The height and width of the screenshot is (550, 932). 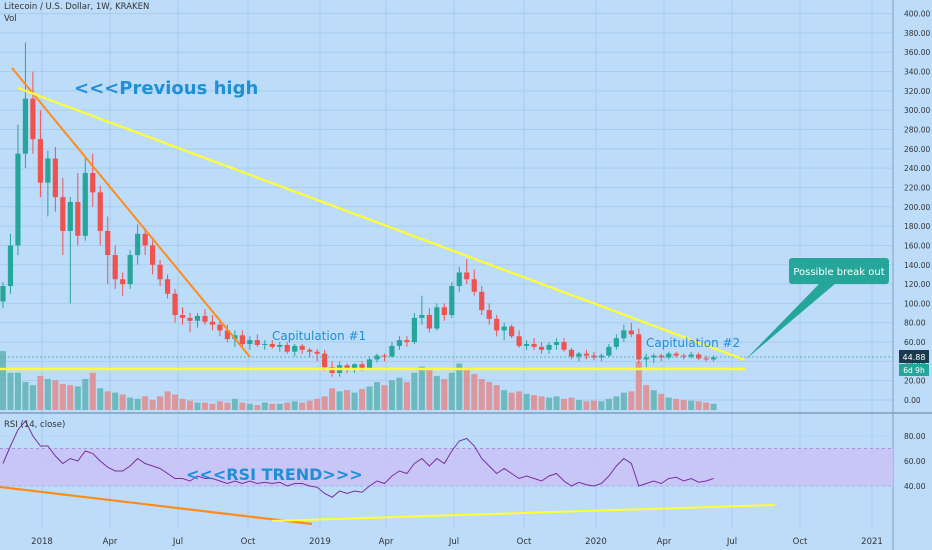 I want to click on x-tick-label: 2019, so click(x=320, y=542).